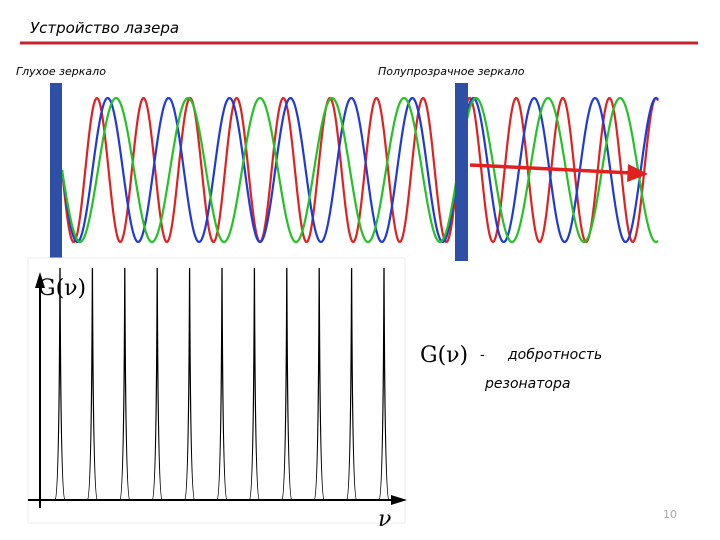 This screenshot has height=540, width=720. What do you see at coordinates (670, 514) in the screenshot?
I see `page-number: 10` at bounding box center [670, 514].